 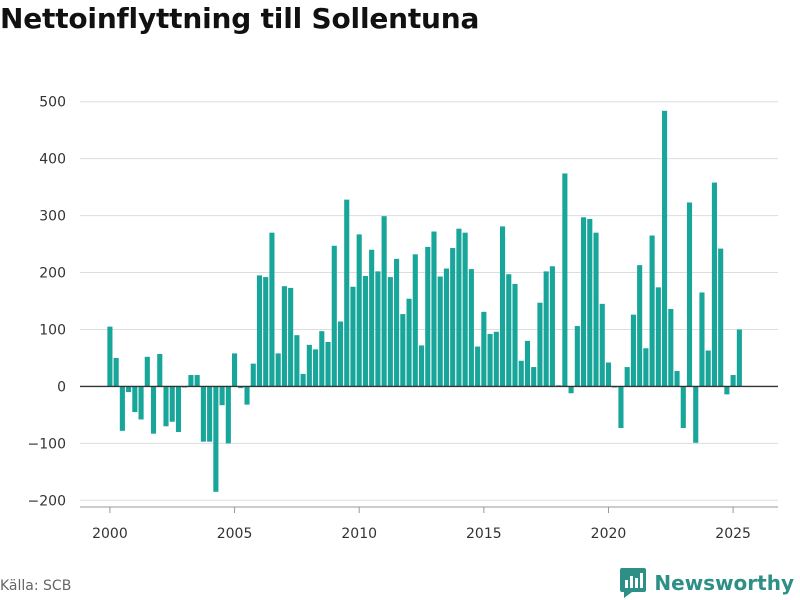 What do you see at coordinates (47, 501) in the screenshot?
I see `y-tick-label: −200` at bounding box center [47, 501].